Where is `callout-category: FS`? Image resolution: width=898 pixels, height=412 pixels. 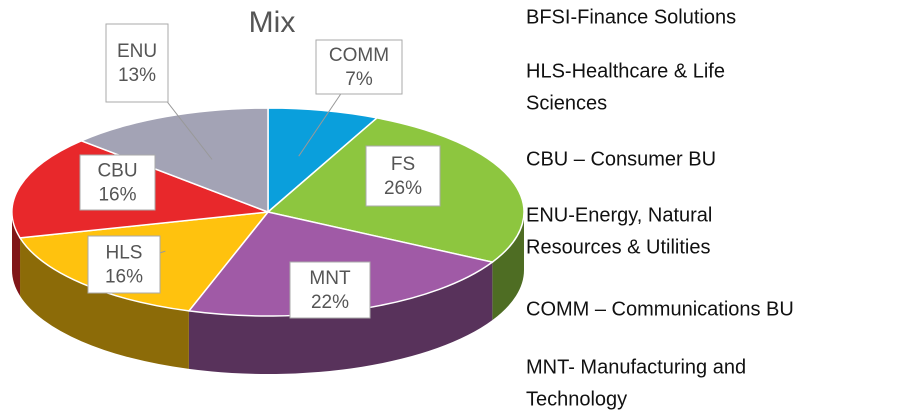
callout-category: FS is located at coordinates (403, 164).